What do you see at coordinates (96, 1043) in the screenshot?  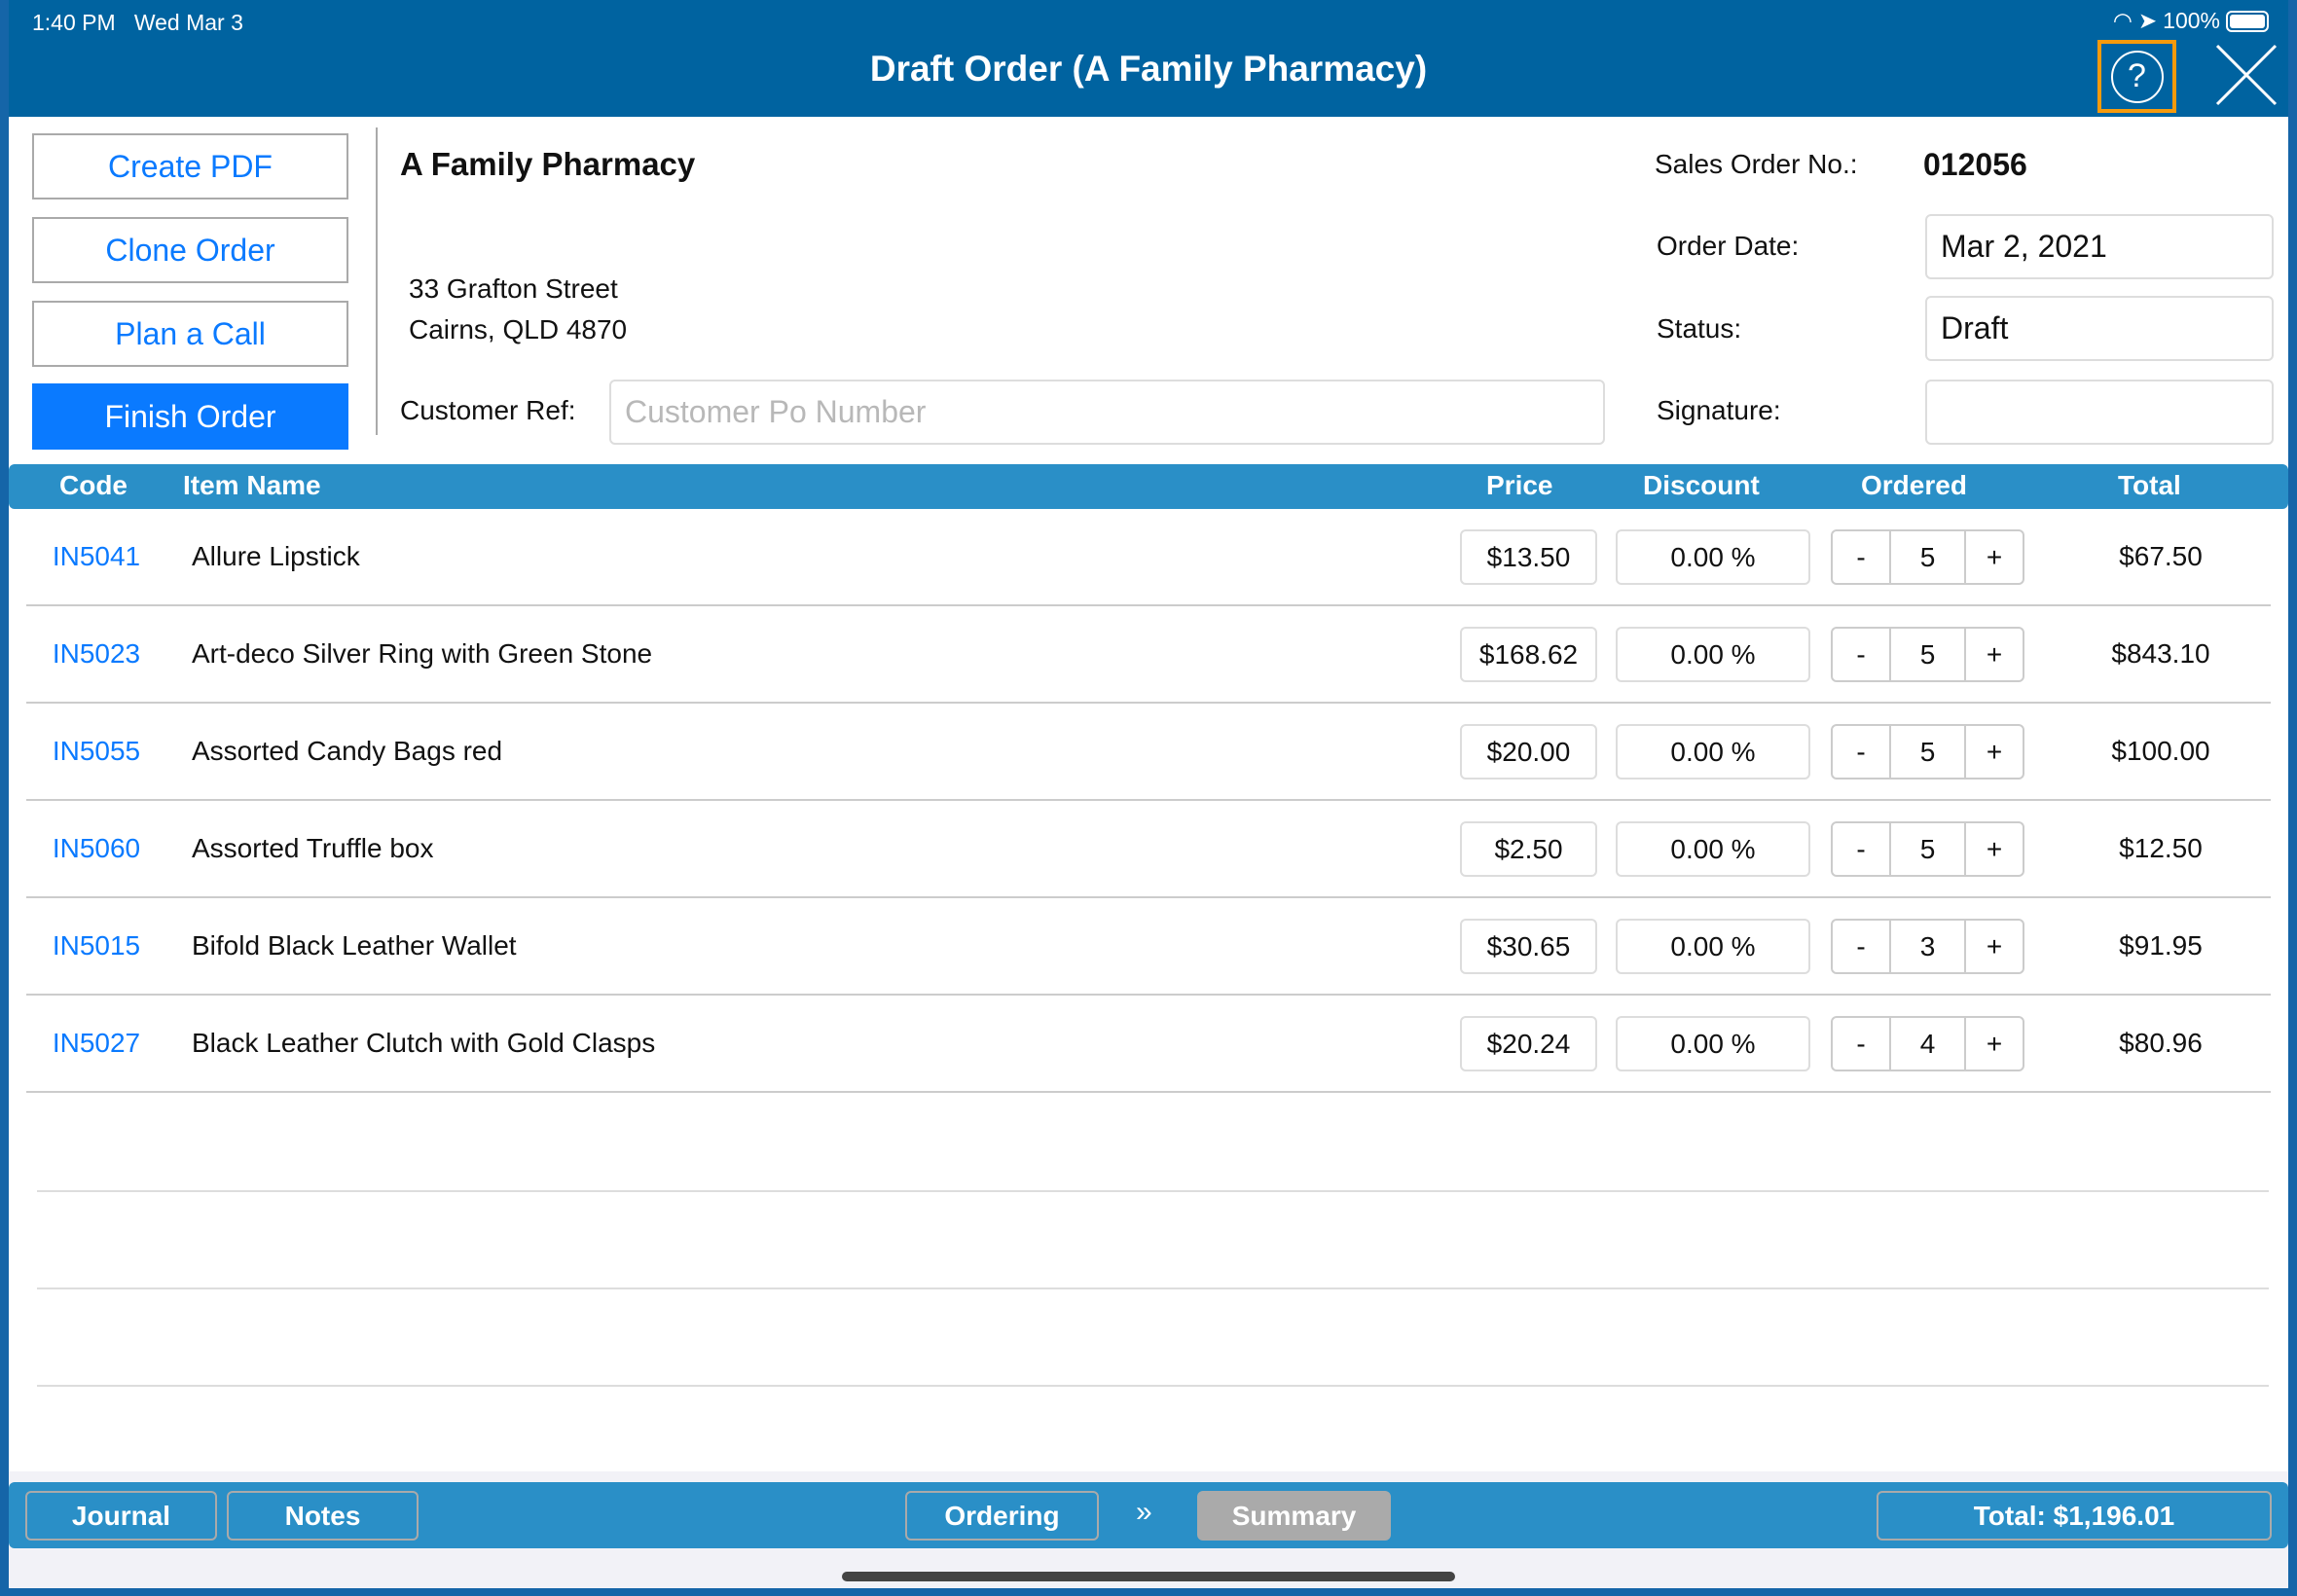 I see `item-code-link: IN5027` at bounding box center [96, 1043].